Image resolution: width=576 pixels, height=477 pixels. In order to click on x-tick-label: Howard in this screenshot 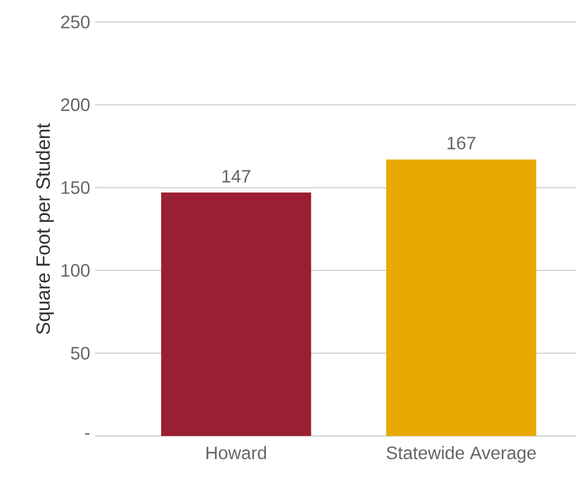, I will do `click(236, 453)`.